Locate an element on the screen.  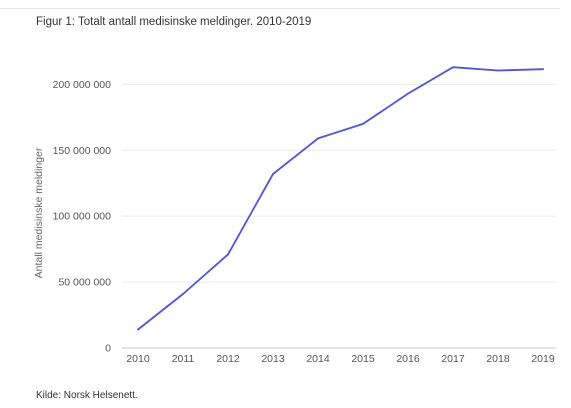
source-note: Kilde: Norsk Helsenett. is located at coordinates (87, 395).